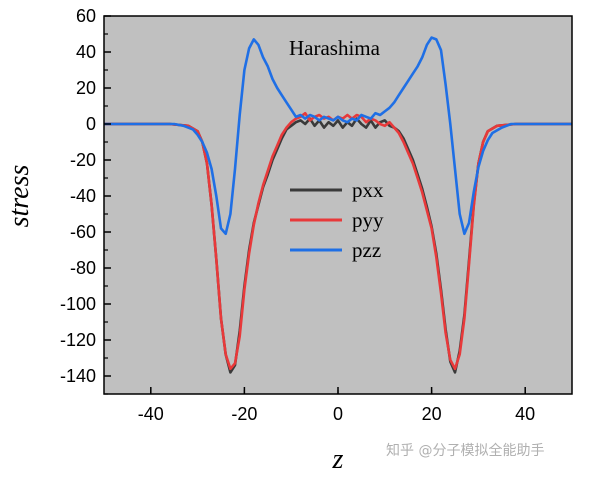 The image size is (596, 478). I want to click on x-axis-label: z, so click(338, 459).